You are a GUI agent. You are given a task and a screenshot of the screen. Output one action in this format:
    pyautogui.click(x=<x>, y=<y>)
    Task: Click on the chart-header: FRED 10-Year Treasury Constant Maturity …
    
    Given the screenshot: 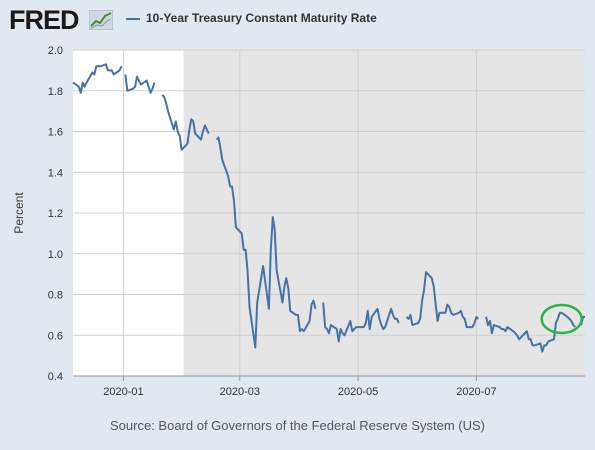 What is the action you would take?
    pyautogui.click(x=297, y=20)
    